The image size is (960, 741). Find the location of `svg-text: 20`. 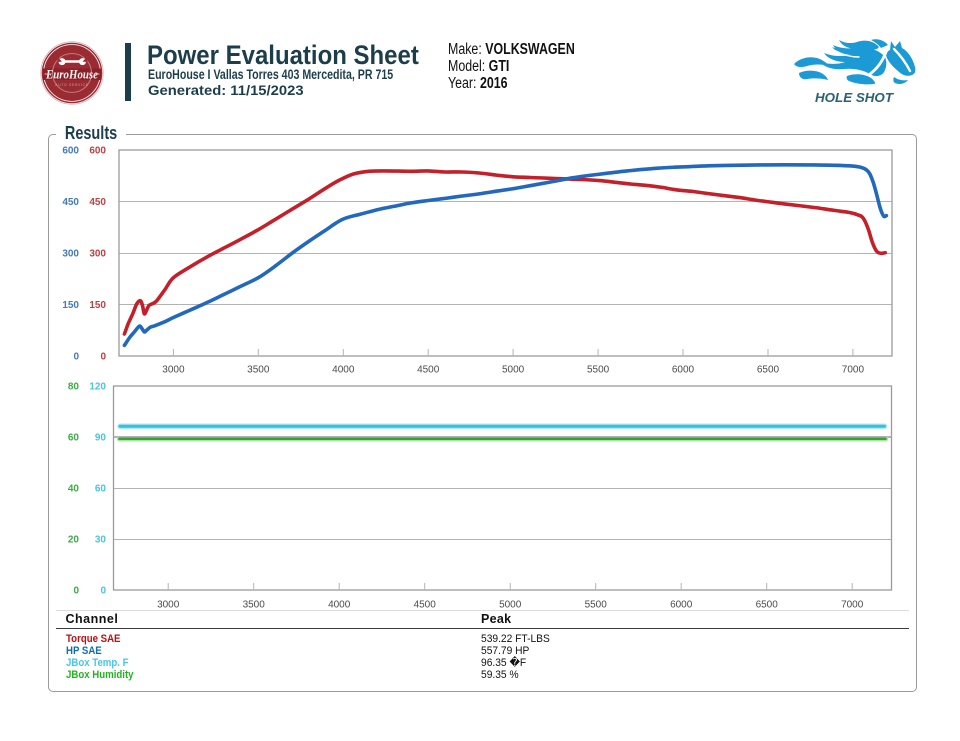

svg-text: 20 is located at coordinates (74, 540).